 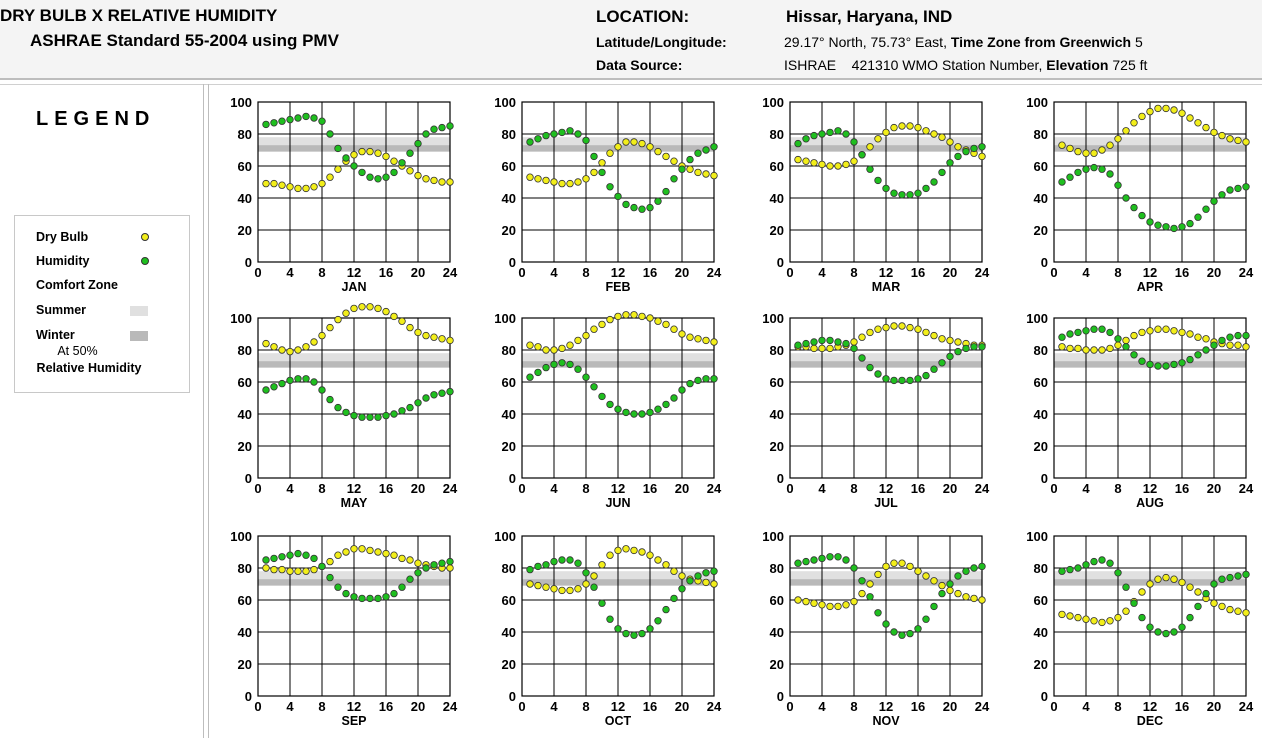 What do you see at coordinates (245, 382) in the screenshot?
I see `y-tick-label: 60` at bounding box center [245, 382].